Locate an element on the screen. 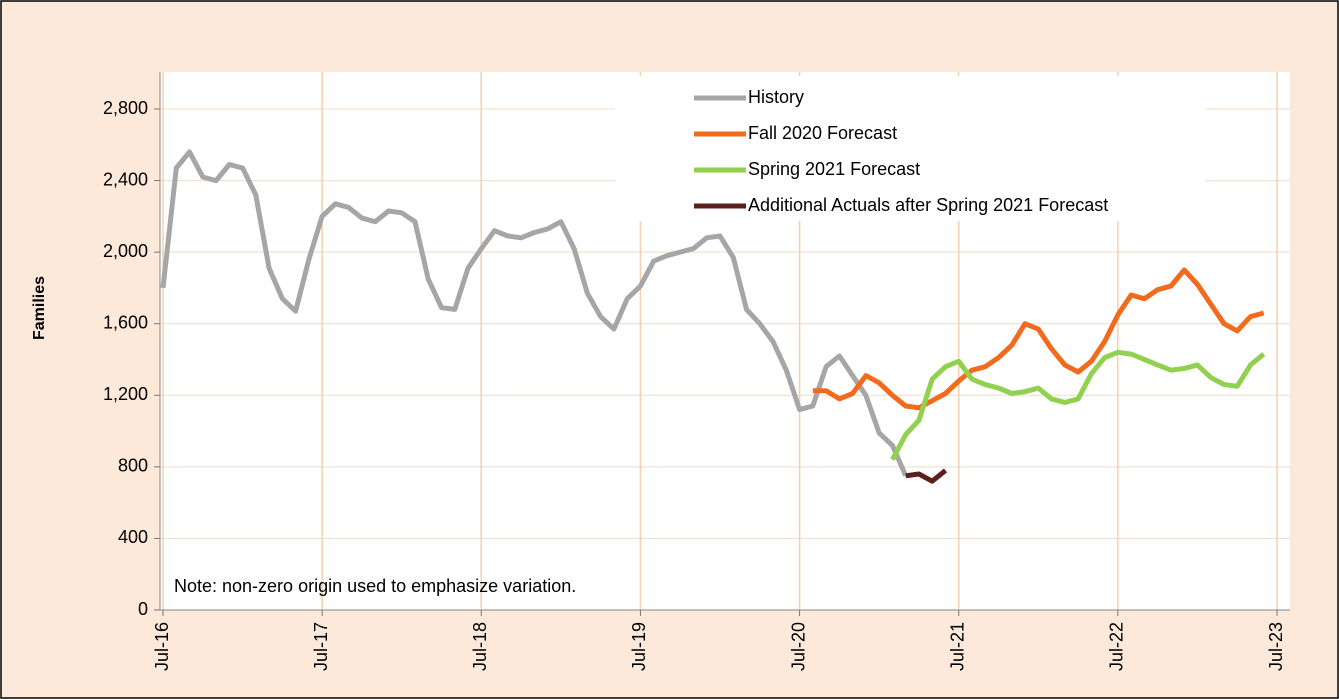  x-tick-label: Jul-21 is located at coordinates (957, 646).